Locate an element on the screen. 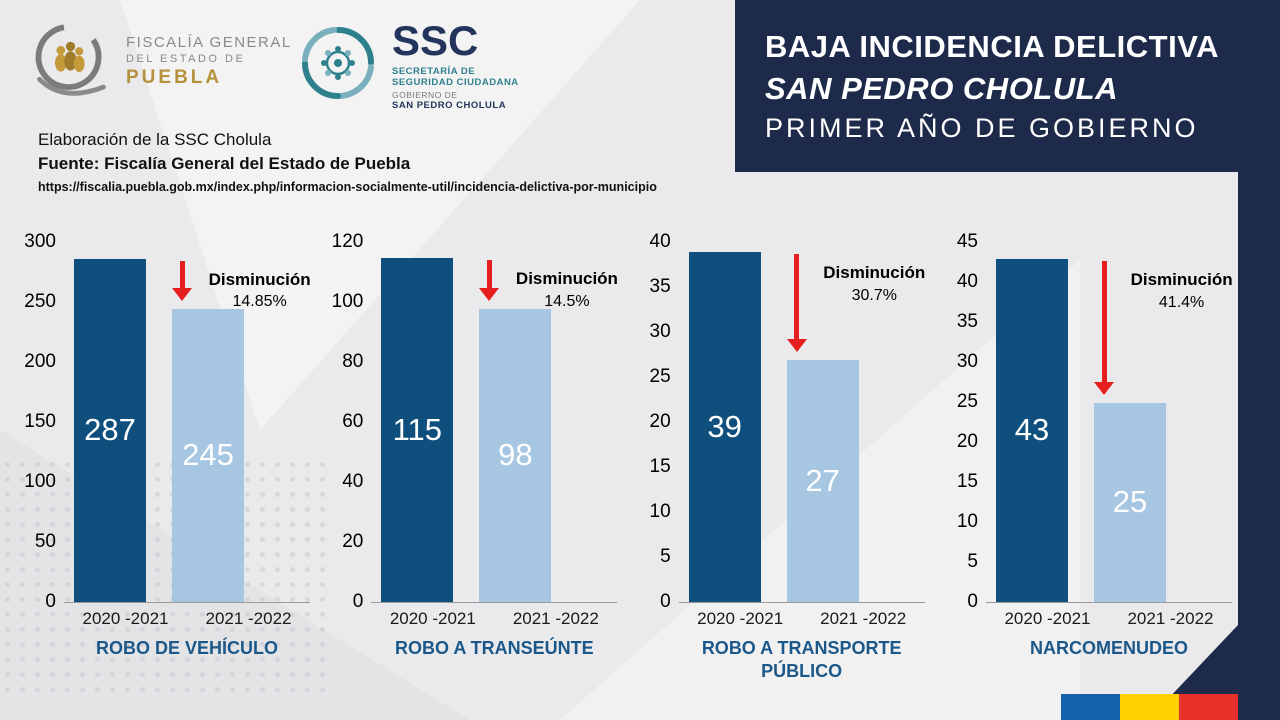 This screenshot has width=1280, height=720. bar-2020-2021: 43 is located at coordinates (1031, 430).